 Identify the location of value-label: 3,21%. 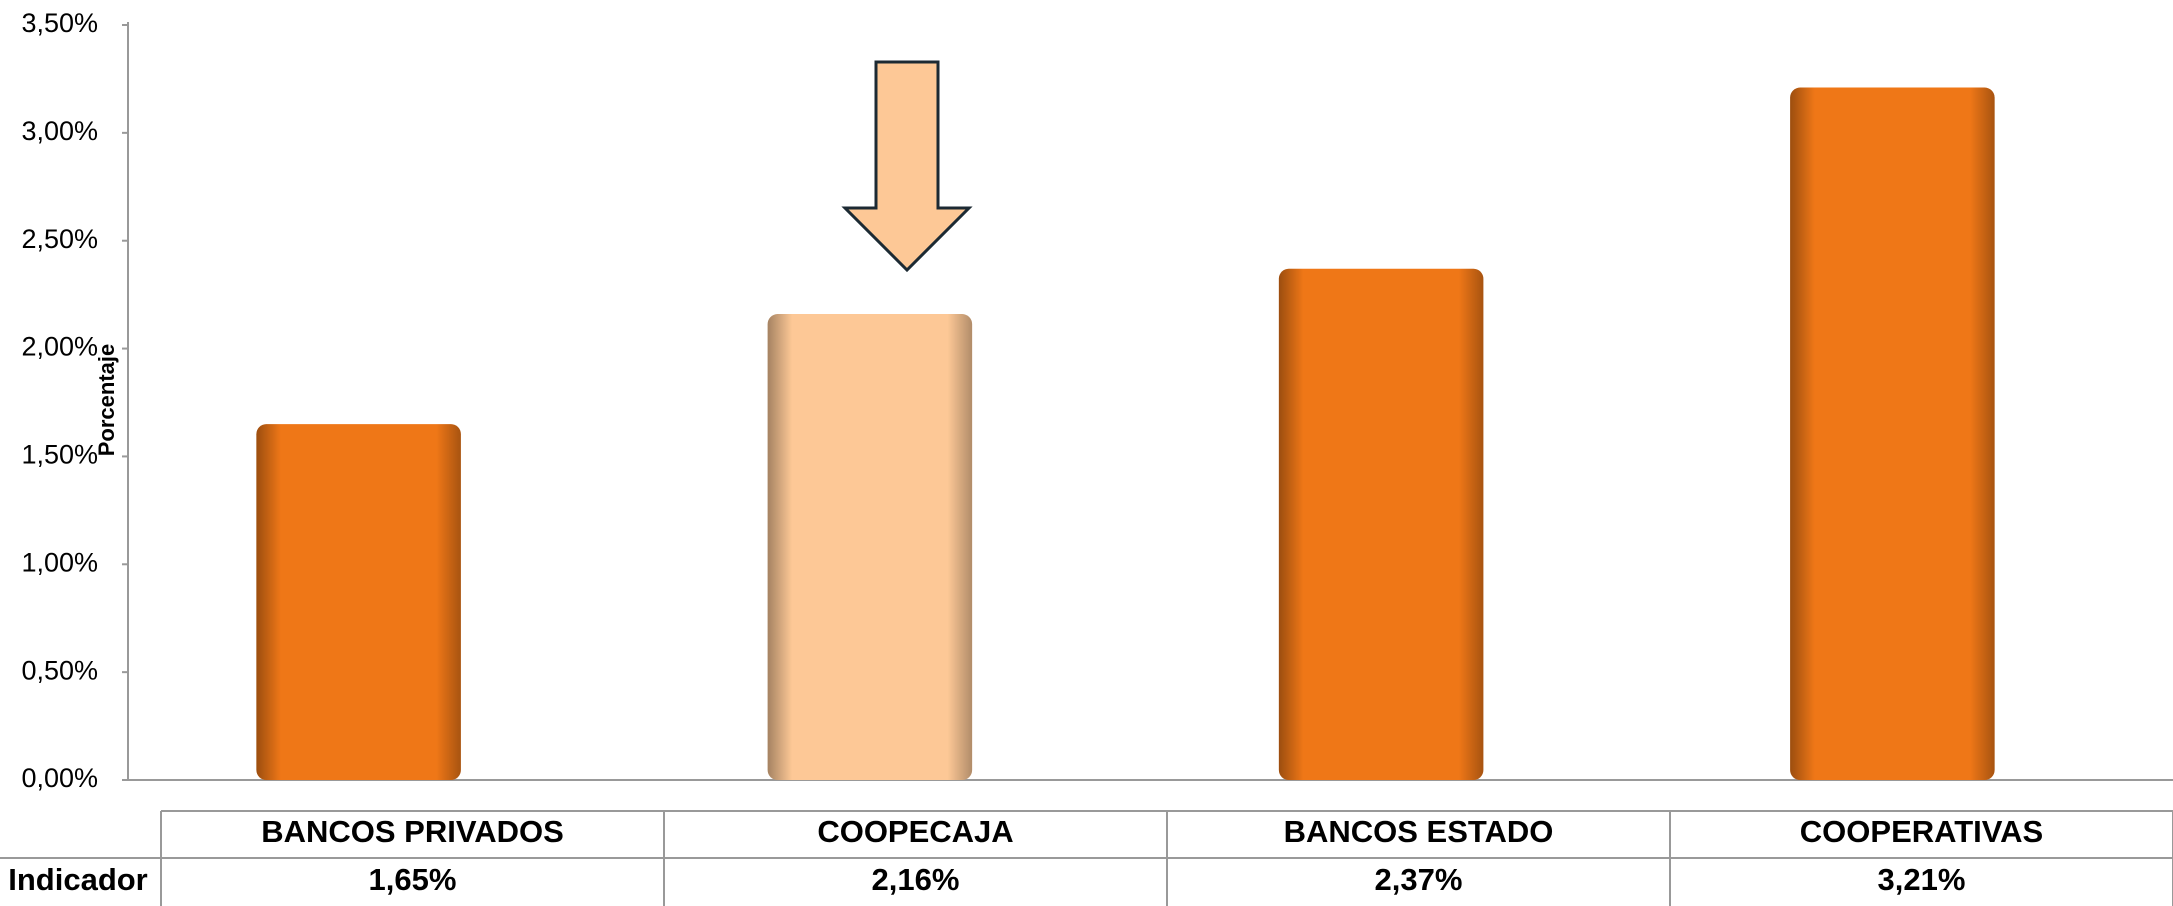
(1922, 879).